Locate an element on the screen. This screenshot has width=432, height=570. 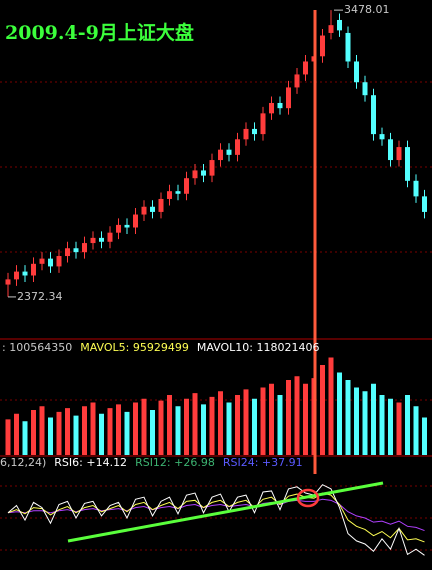
volume-legend-item: MAVOL10: 118021406 is located at coordinates (258, 347).